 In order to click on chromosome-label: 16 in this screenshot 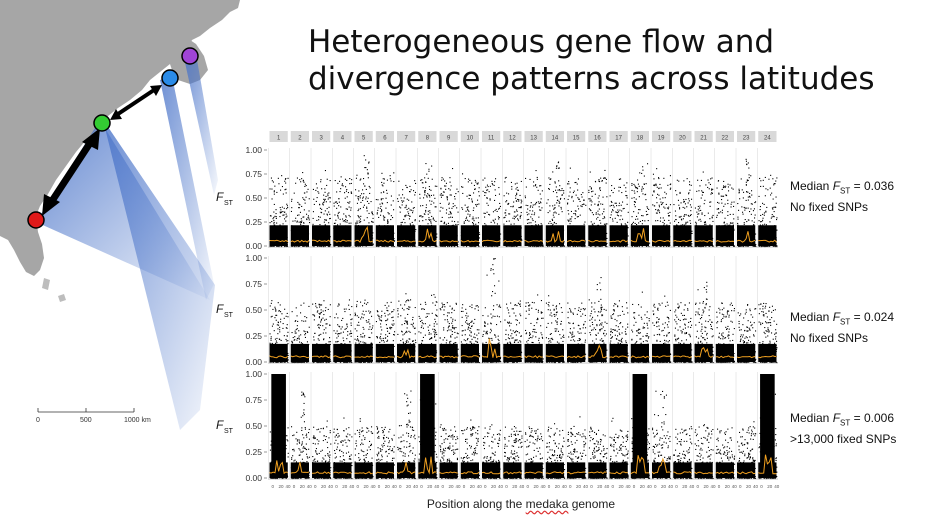, I will do `click(597, 139)`.